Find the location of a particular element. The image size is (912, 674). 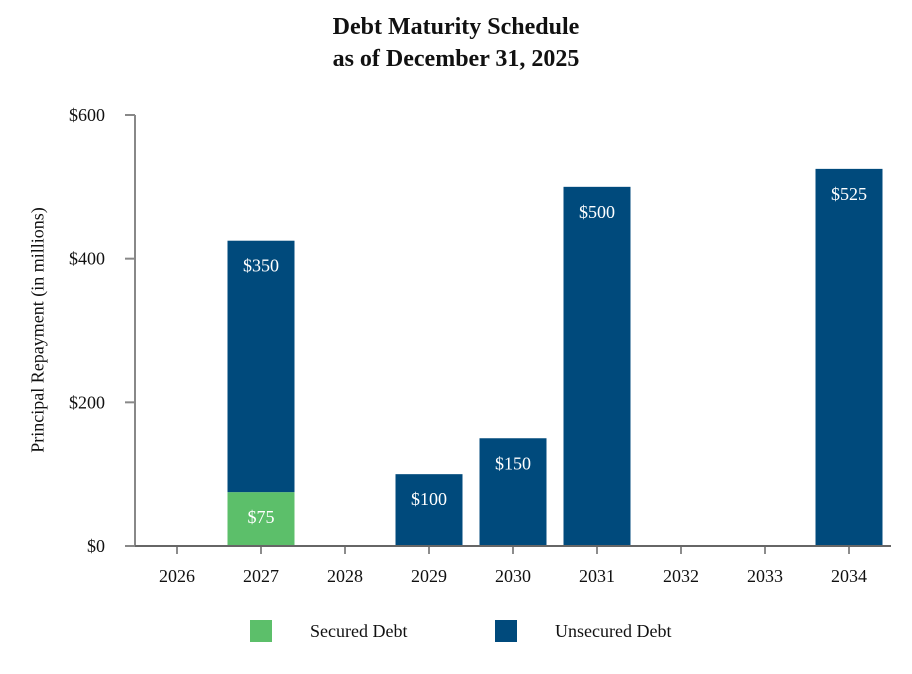

data-label-unsecured-2029: $100 is located at coordinates (429, 499).